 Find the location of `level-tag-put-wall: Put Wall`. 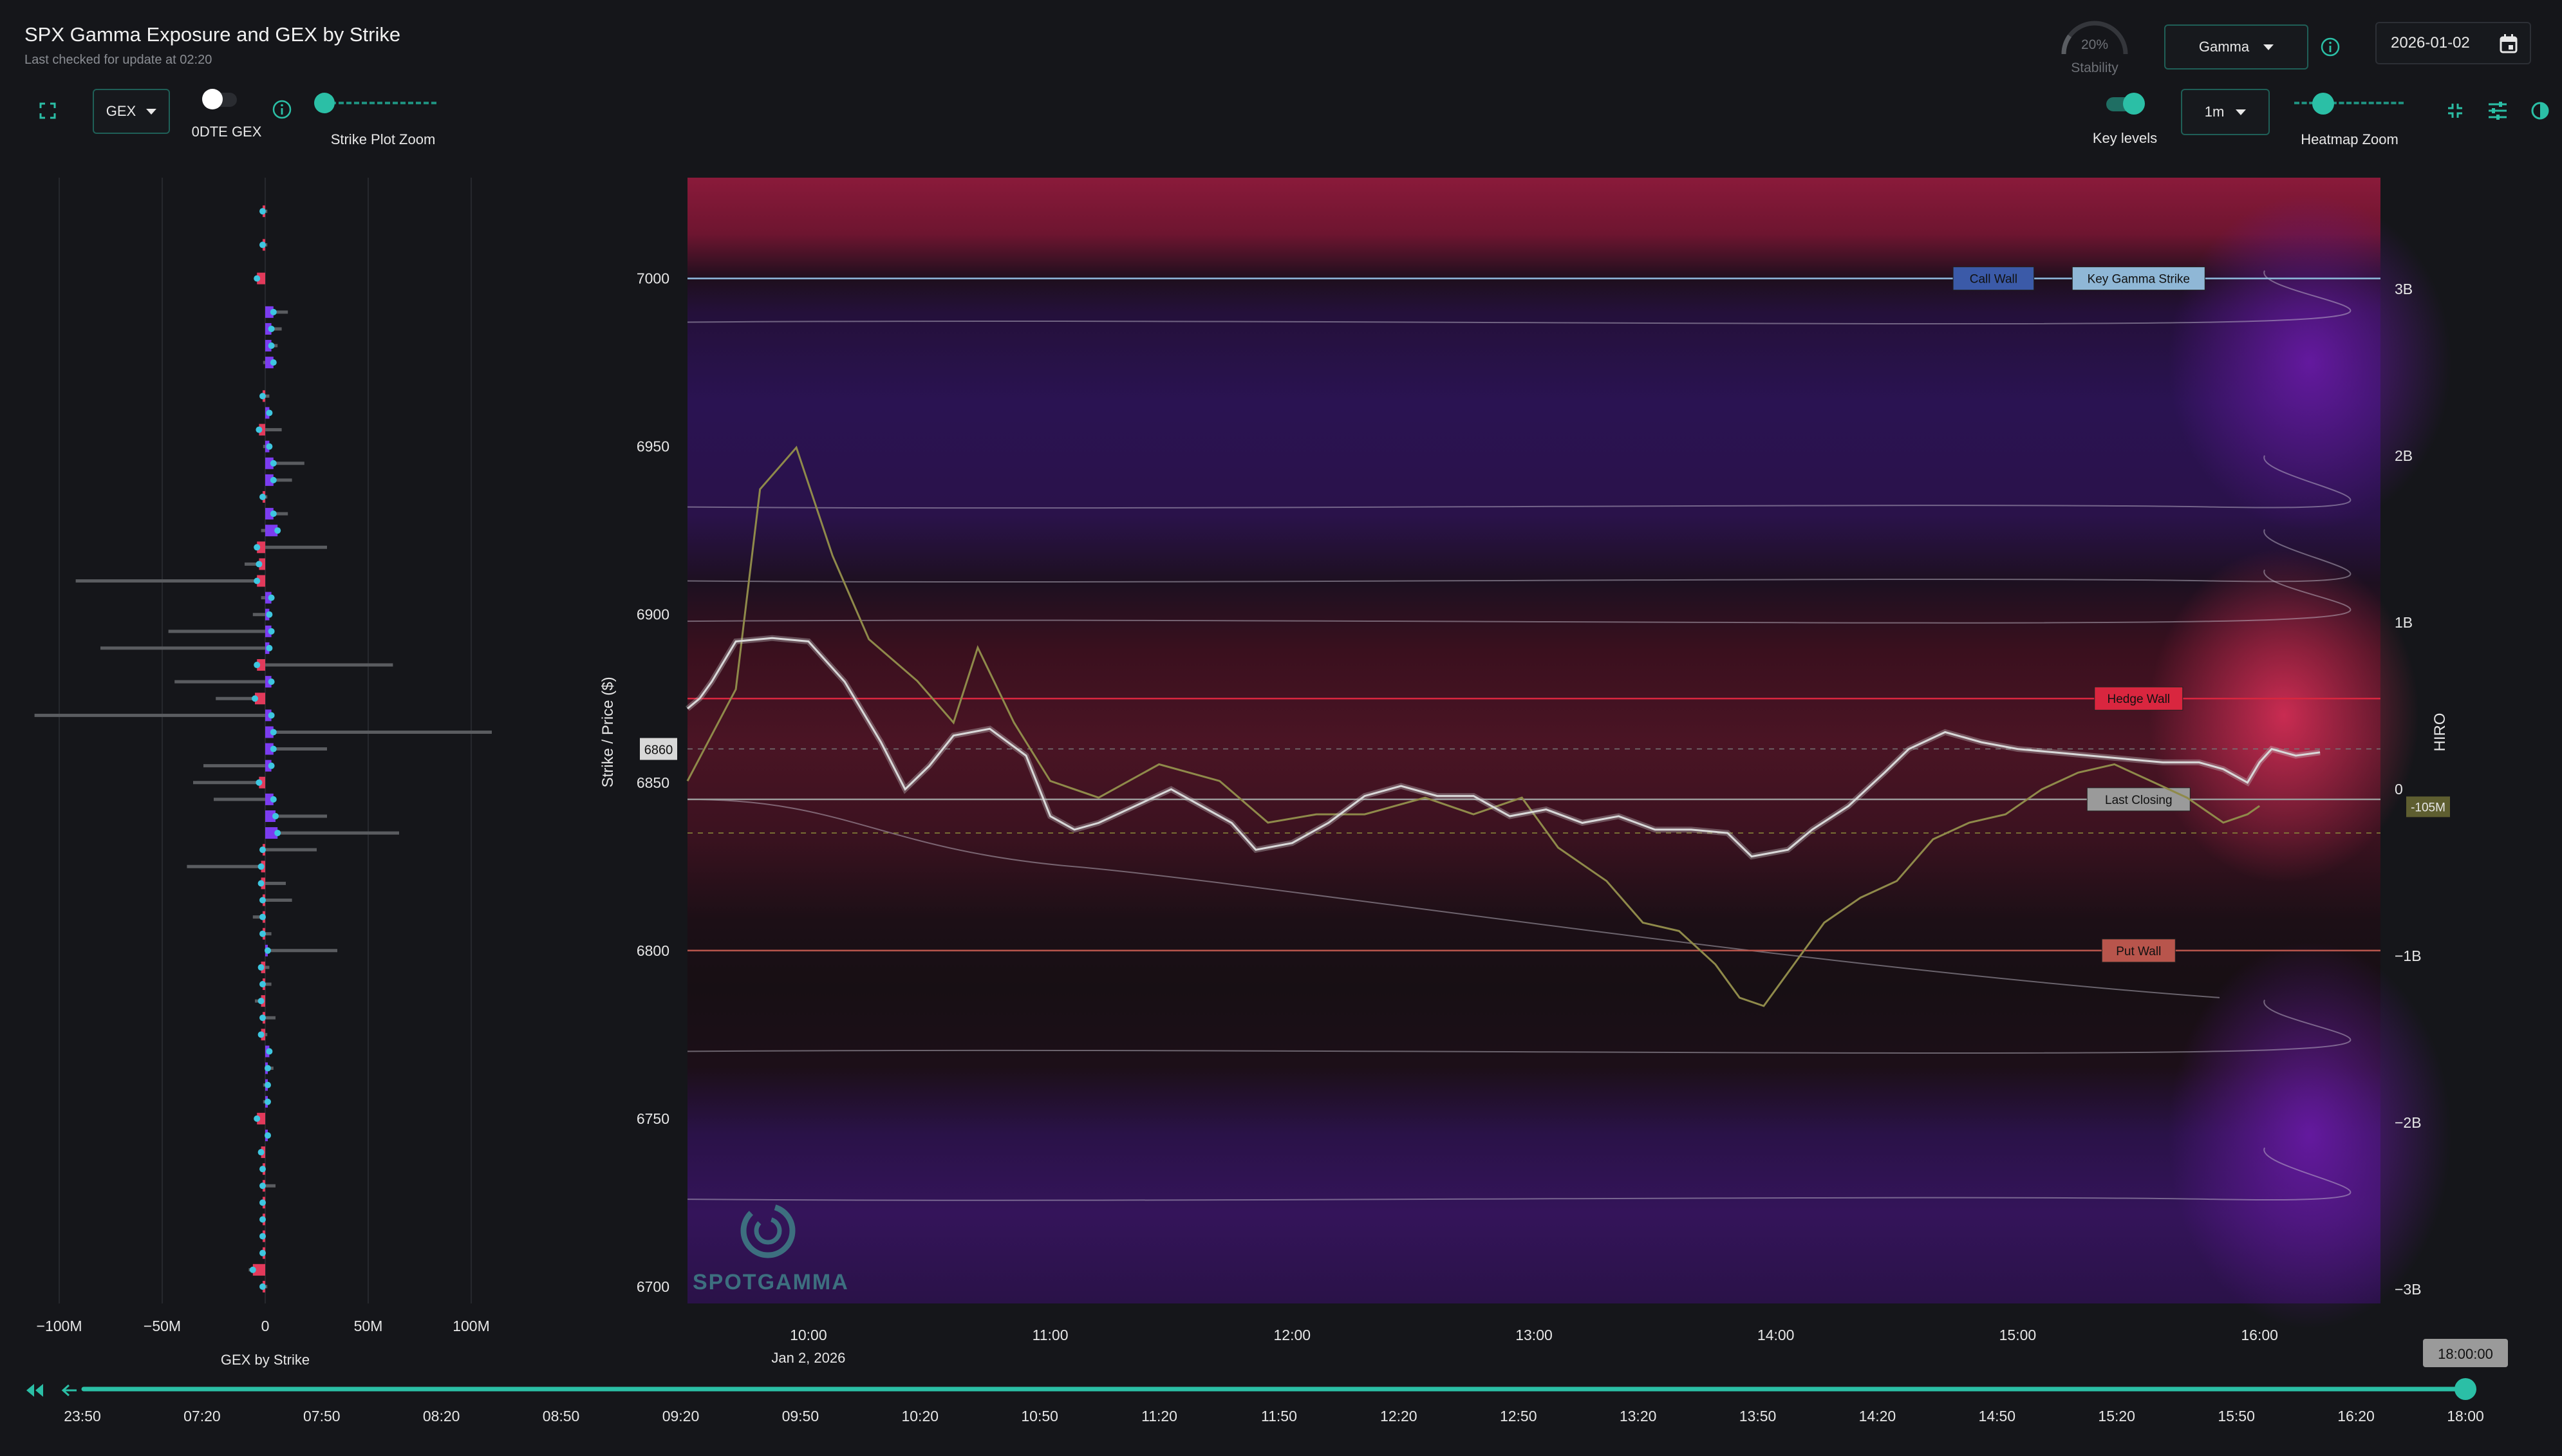

level-tag-put-wall: Put Wall is located at coordinates (2138, 950).